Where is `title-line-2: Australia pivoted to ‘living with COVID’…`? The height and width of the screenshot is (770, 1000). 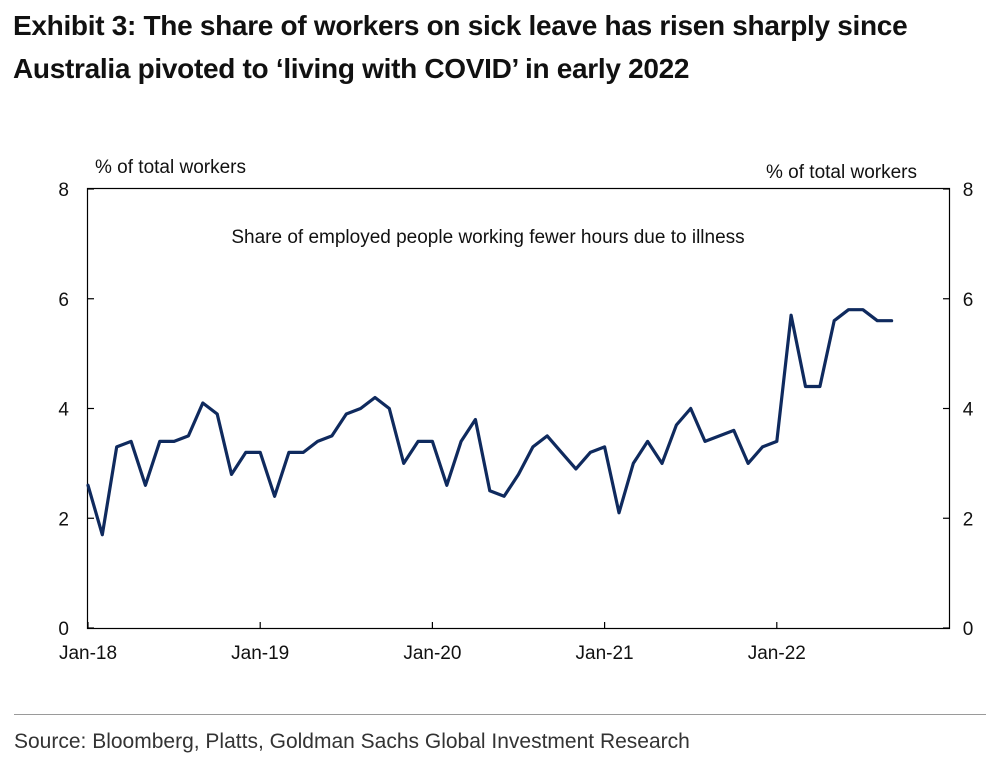
title-line-2: Australia pivoted to ‘living with COVID’… is located at coordinates (351, 68).